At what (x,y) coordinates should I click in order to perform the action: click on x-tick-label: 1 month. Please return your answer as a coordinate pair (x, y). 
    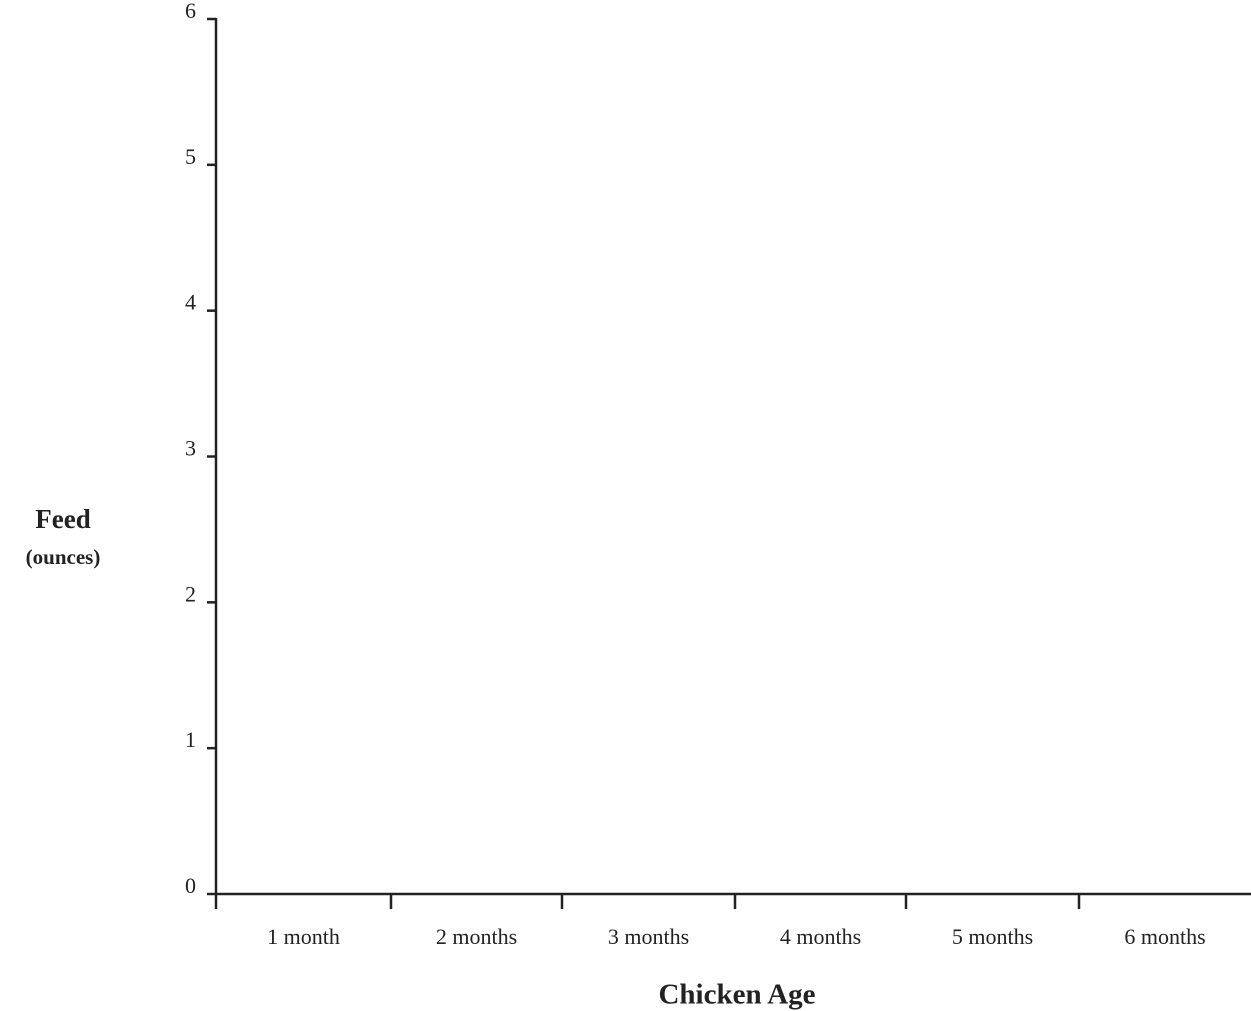
    Looking at the image, I should click on (303, 936).